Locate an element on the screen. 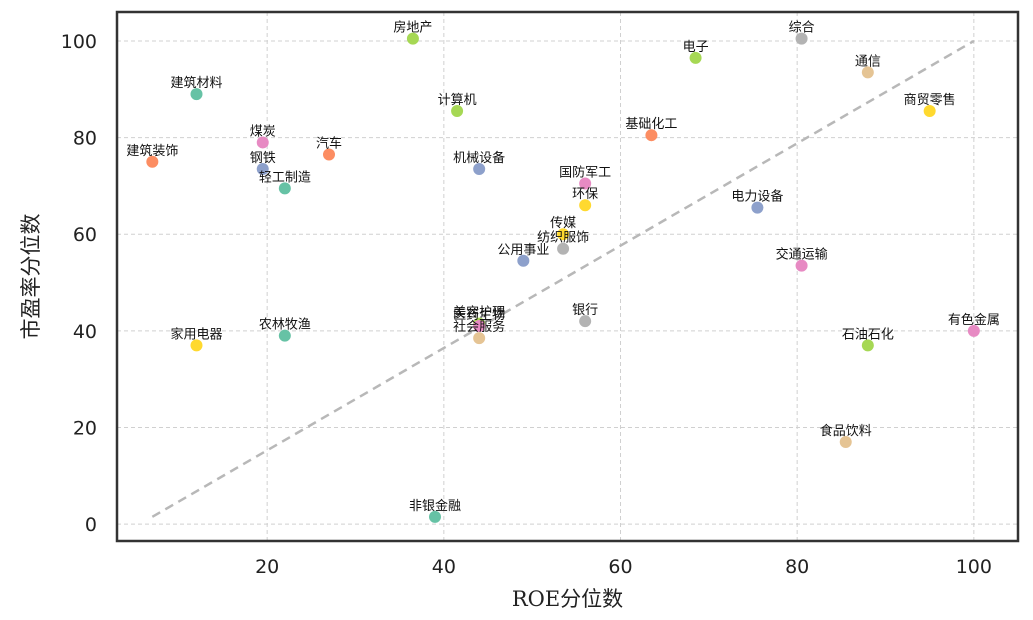 This screenshot has width=1033, height=620. point-label: 美容护理 is located at coordinates (479, 313).